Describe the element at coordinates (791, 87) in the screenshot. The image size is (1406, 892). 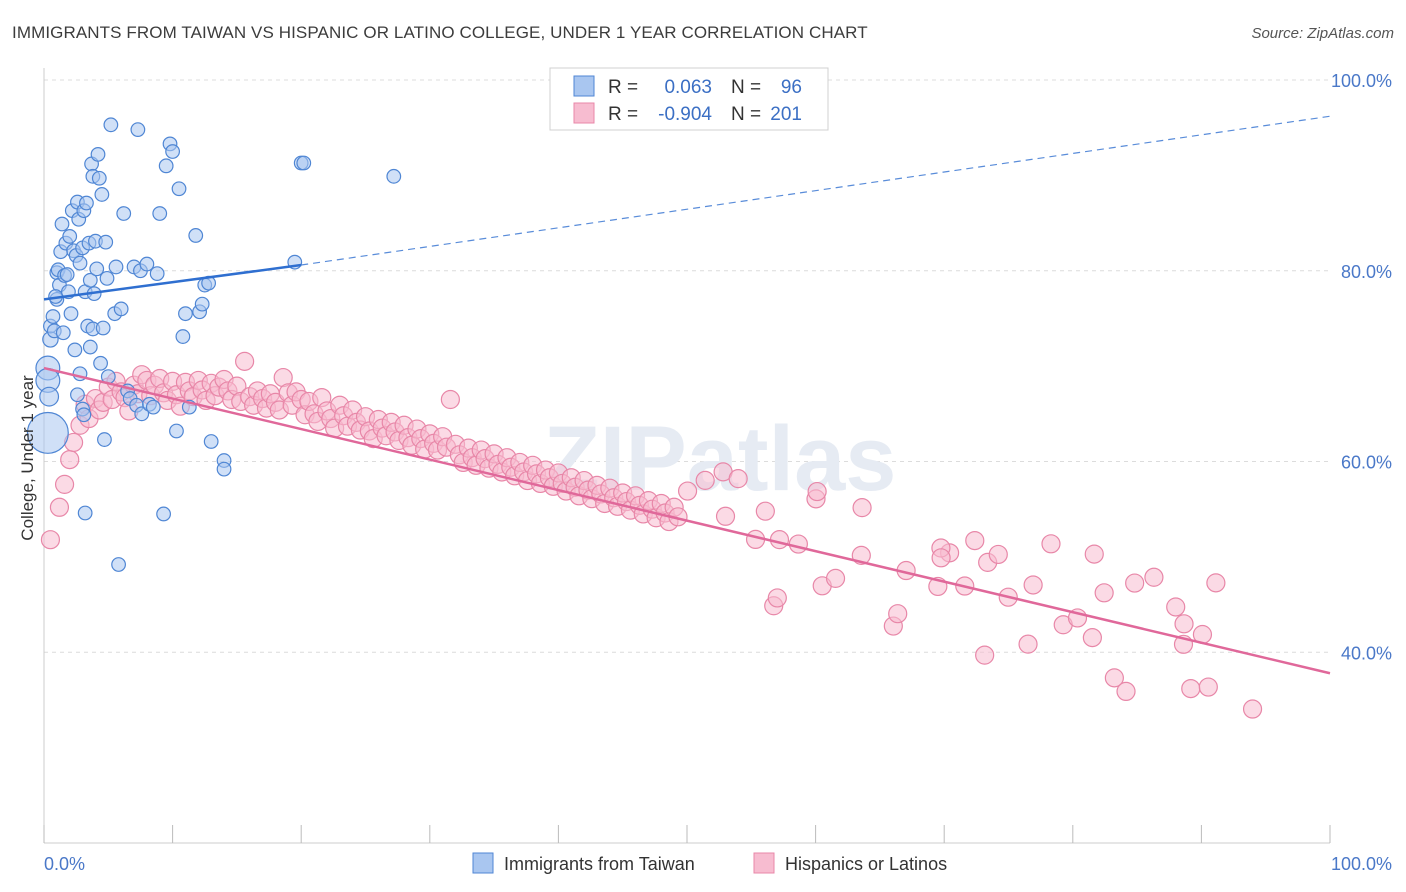
I see `legend-n-value-1: 96` at that location.